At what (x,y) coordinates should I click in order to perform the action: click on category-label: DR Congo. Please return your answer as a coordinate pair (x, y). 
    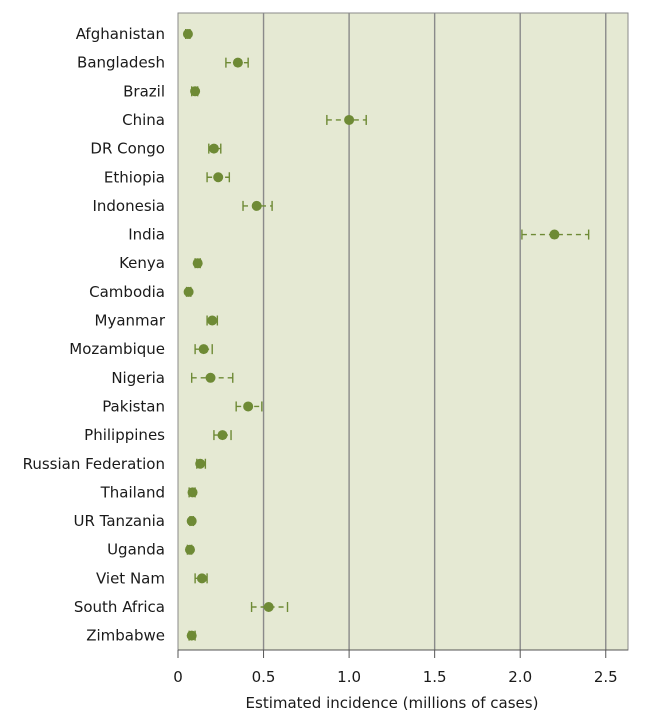
    Looking at the image, I should click on (127, 149).